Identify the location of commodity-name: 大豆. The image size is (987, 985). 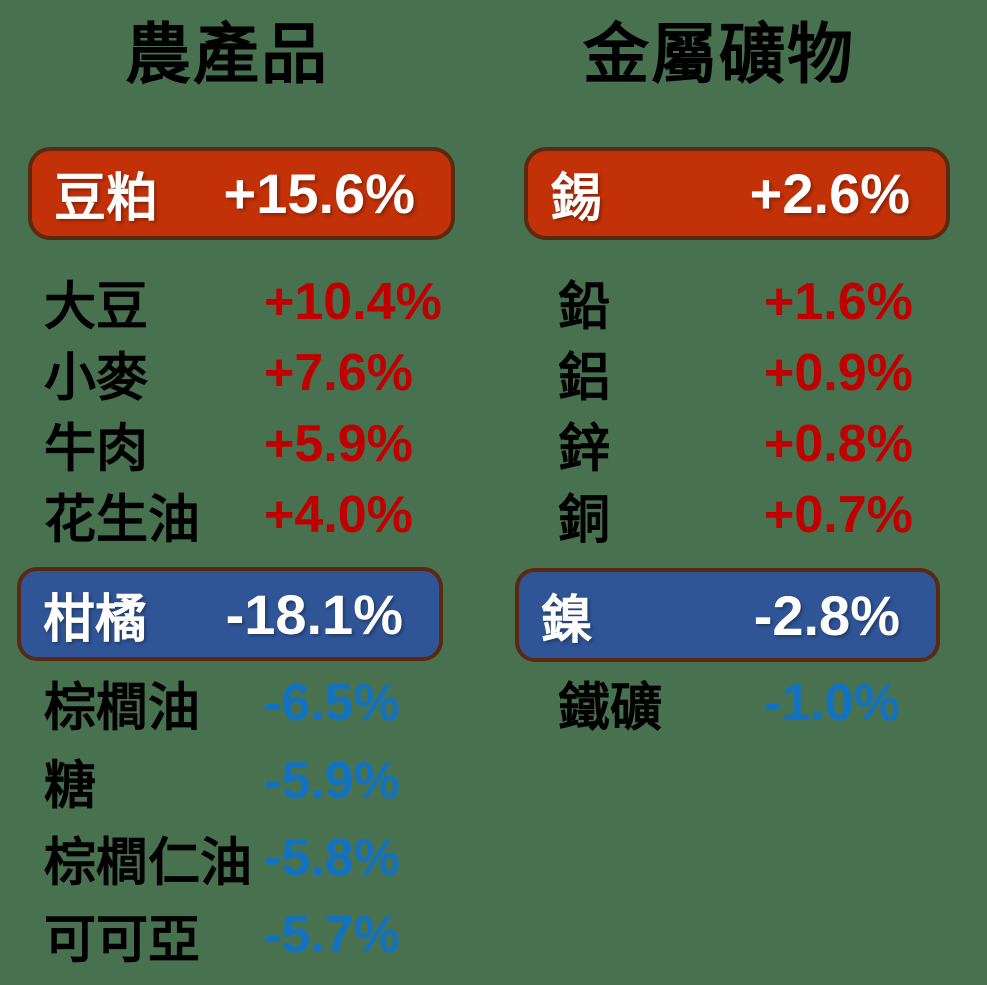
(96, 307).